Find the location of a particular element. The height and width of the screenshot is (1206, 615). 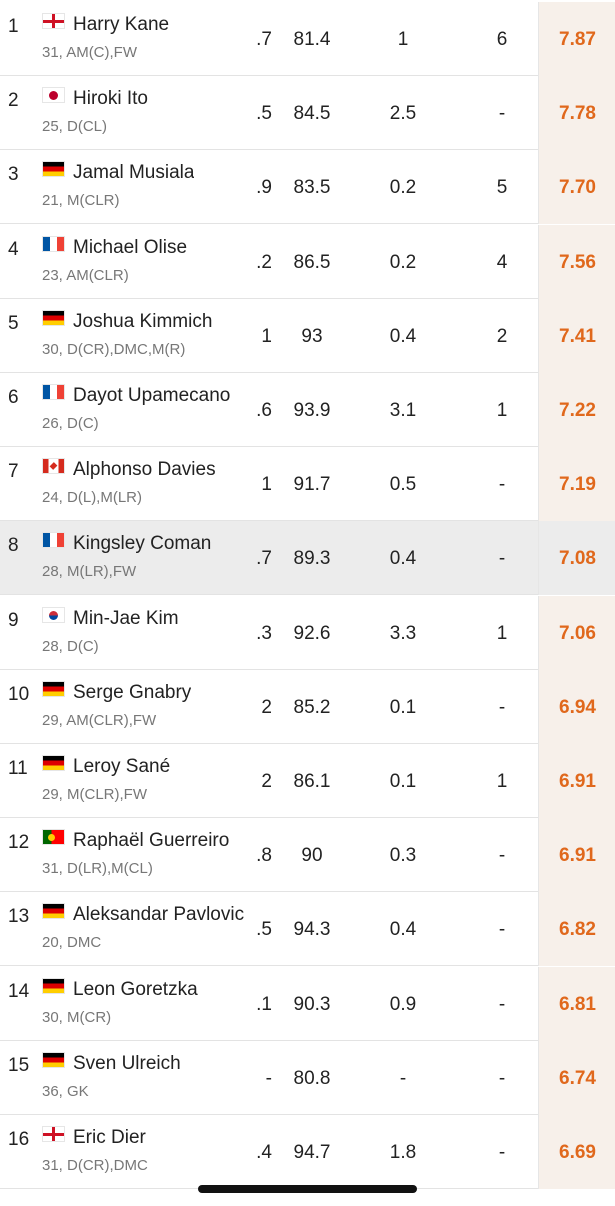

stat-cell: 86.1 is located at coordinates (312, 781).